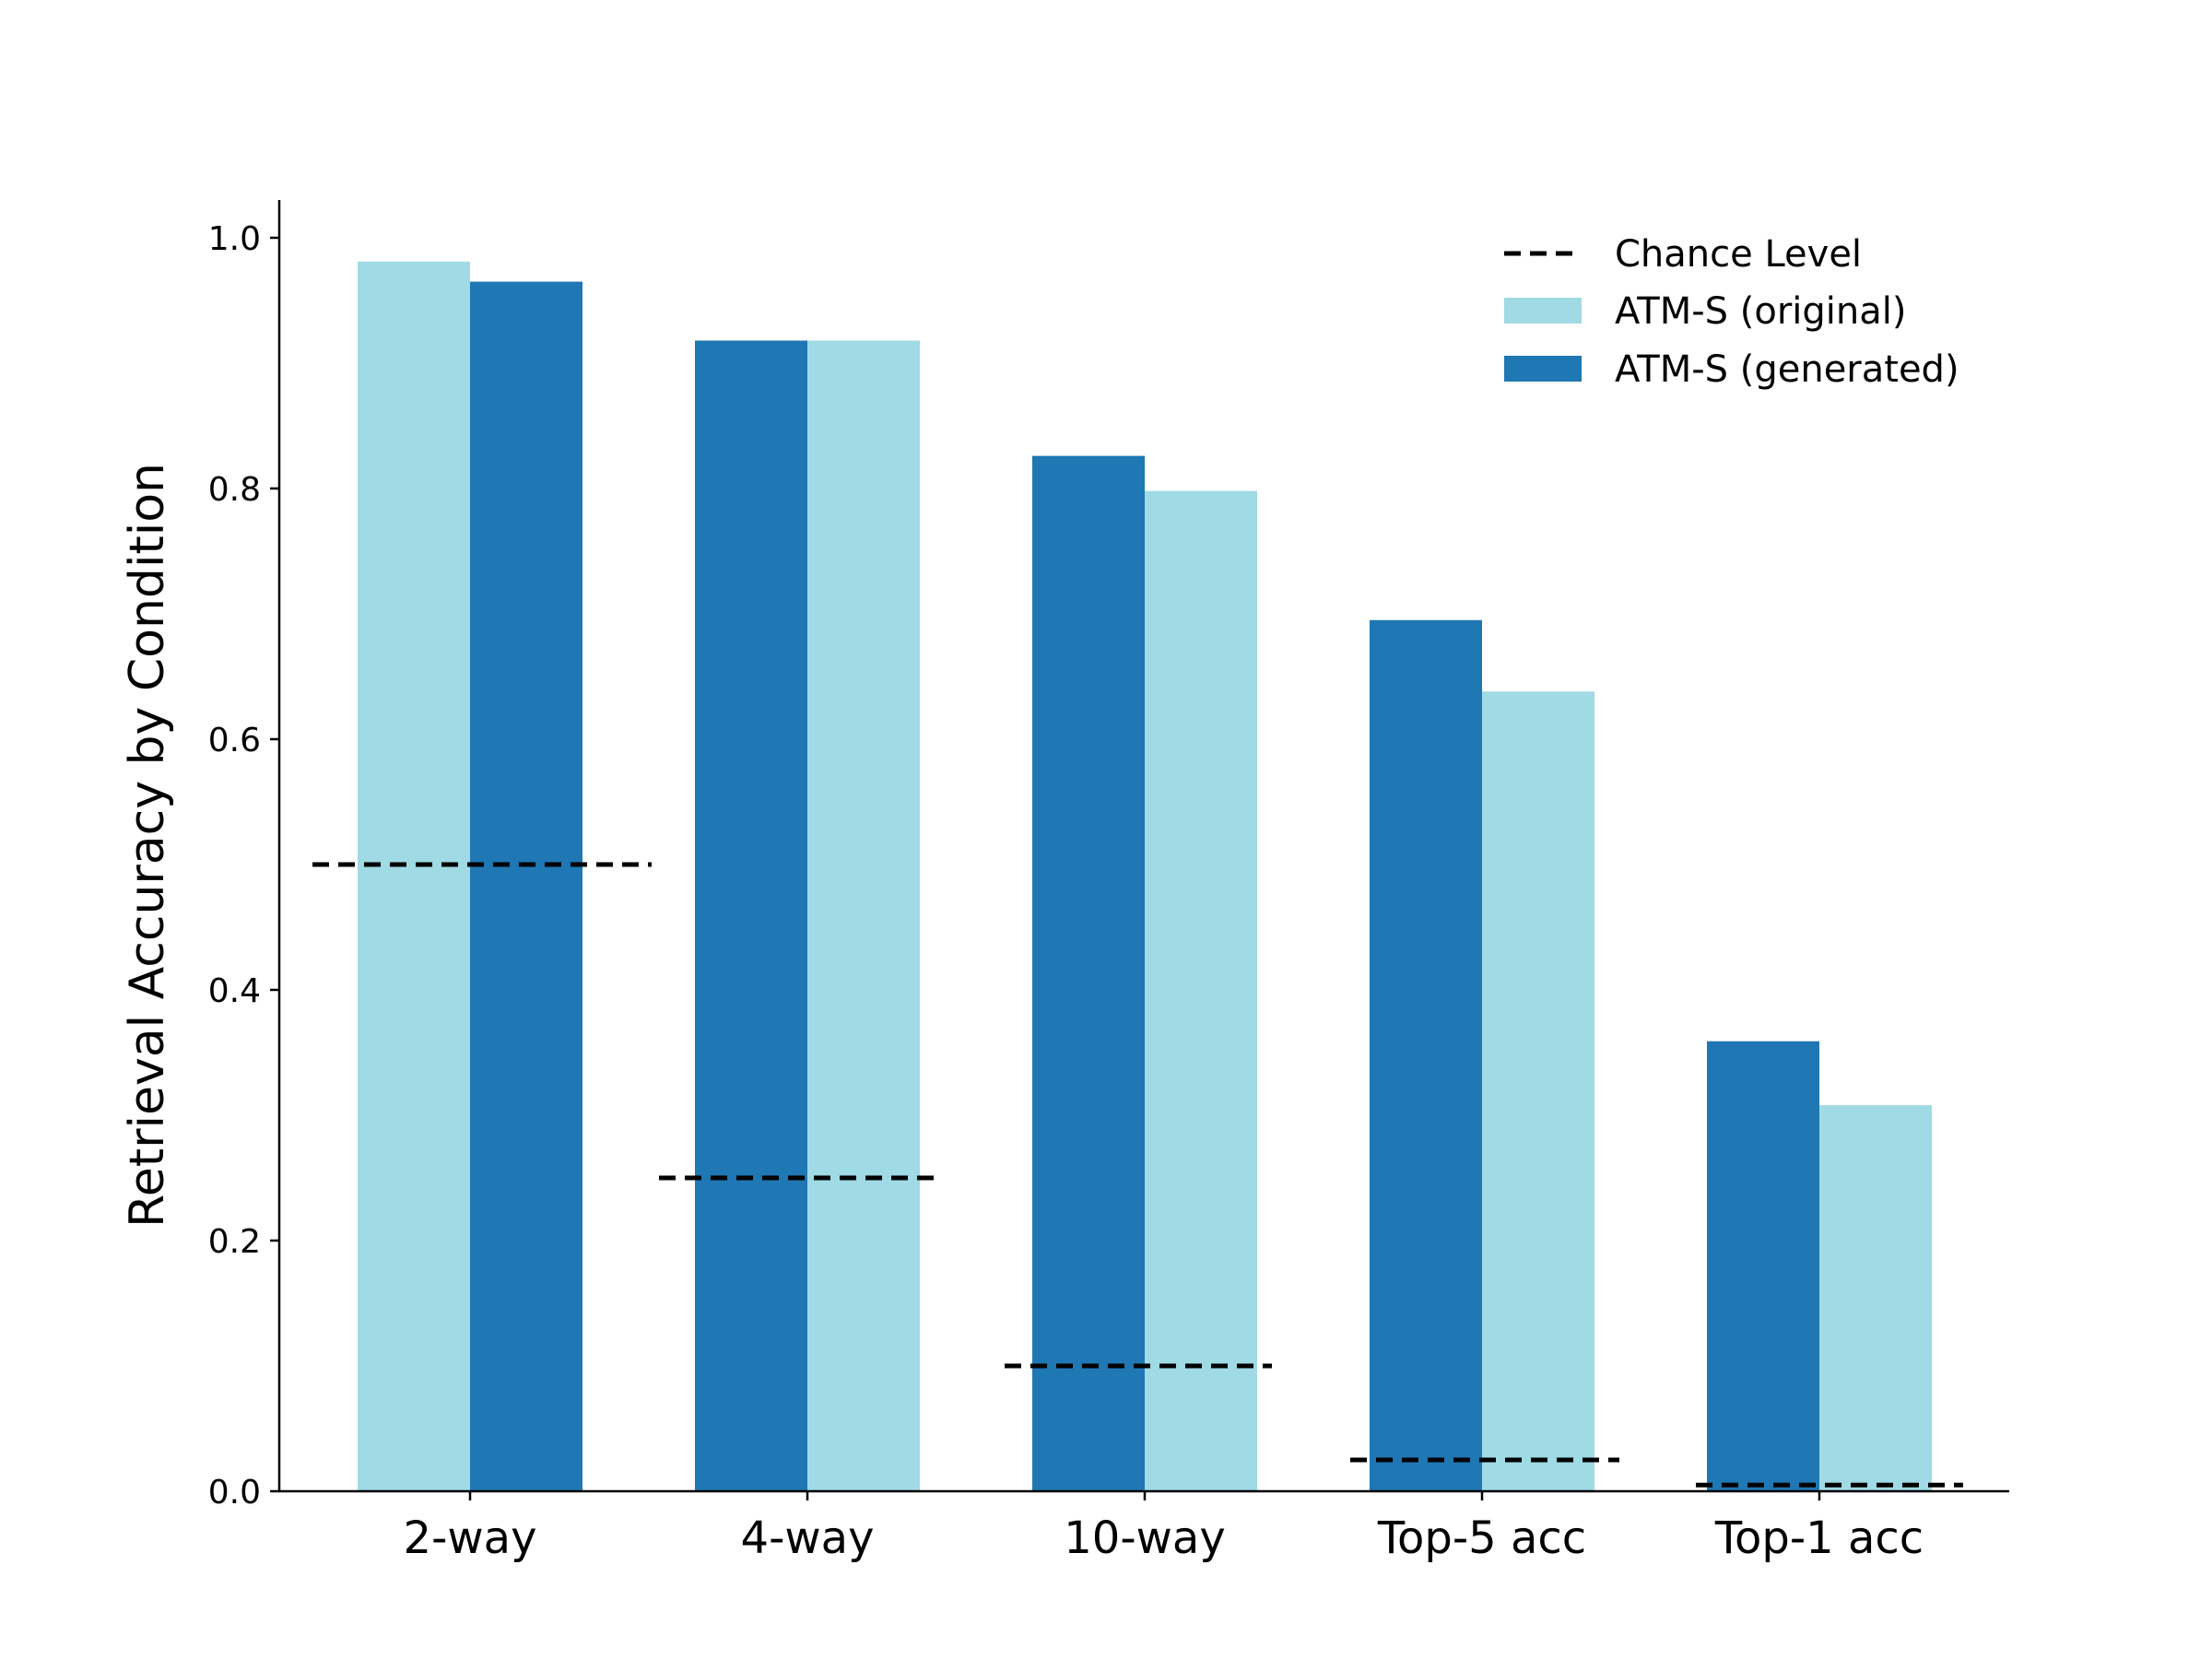  Describe the element at coordinates (234, 1493) in the screenshot. I see `y-tick-label: 0.0` at that location.